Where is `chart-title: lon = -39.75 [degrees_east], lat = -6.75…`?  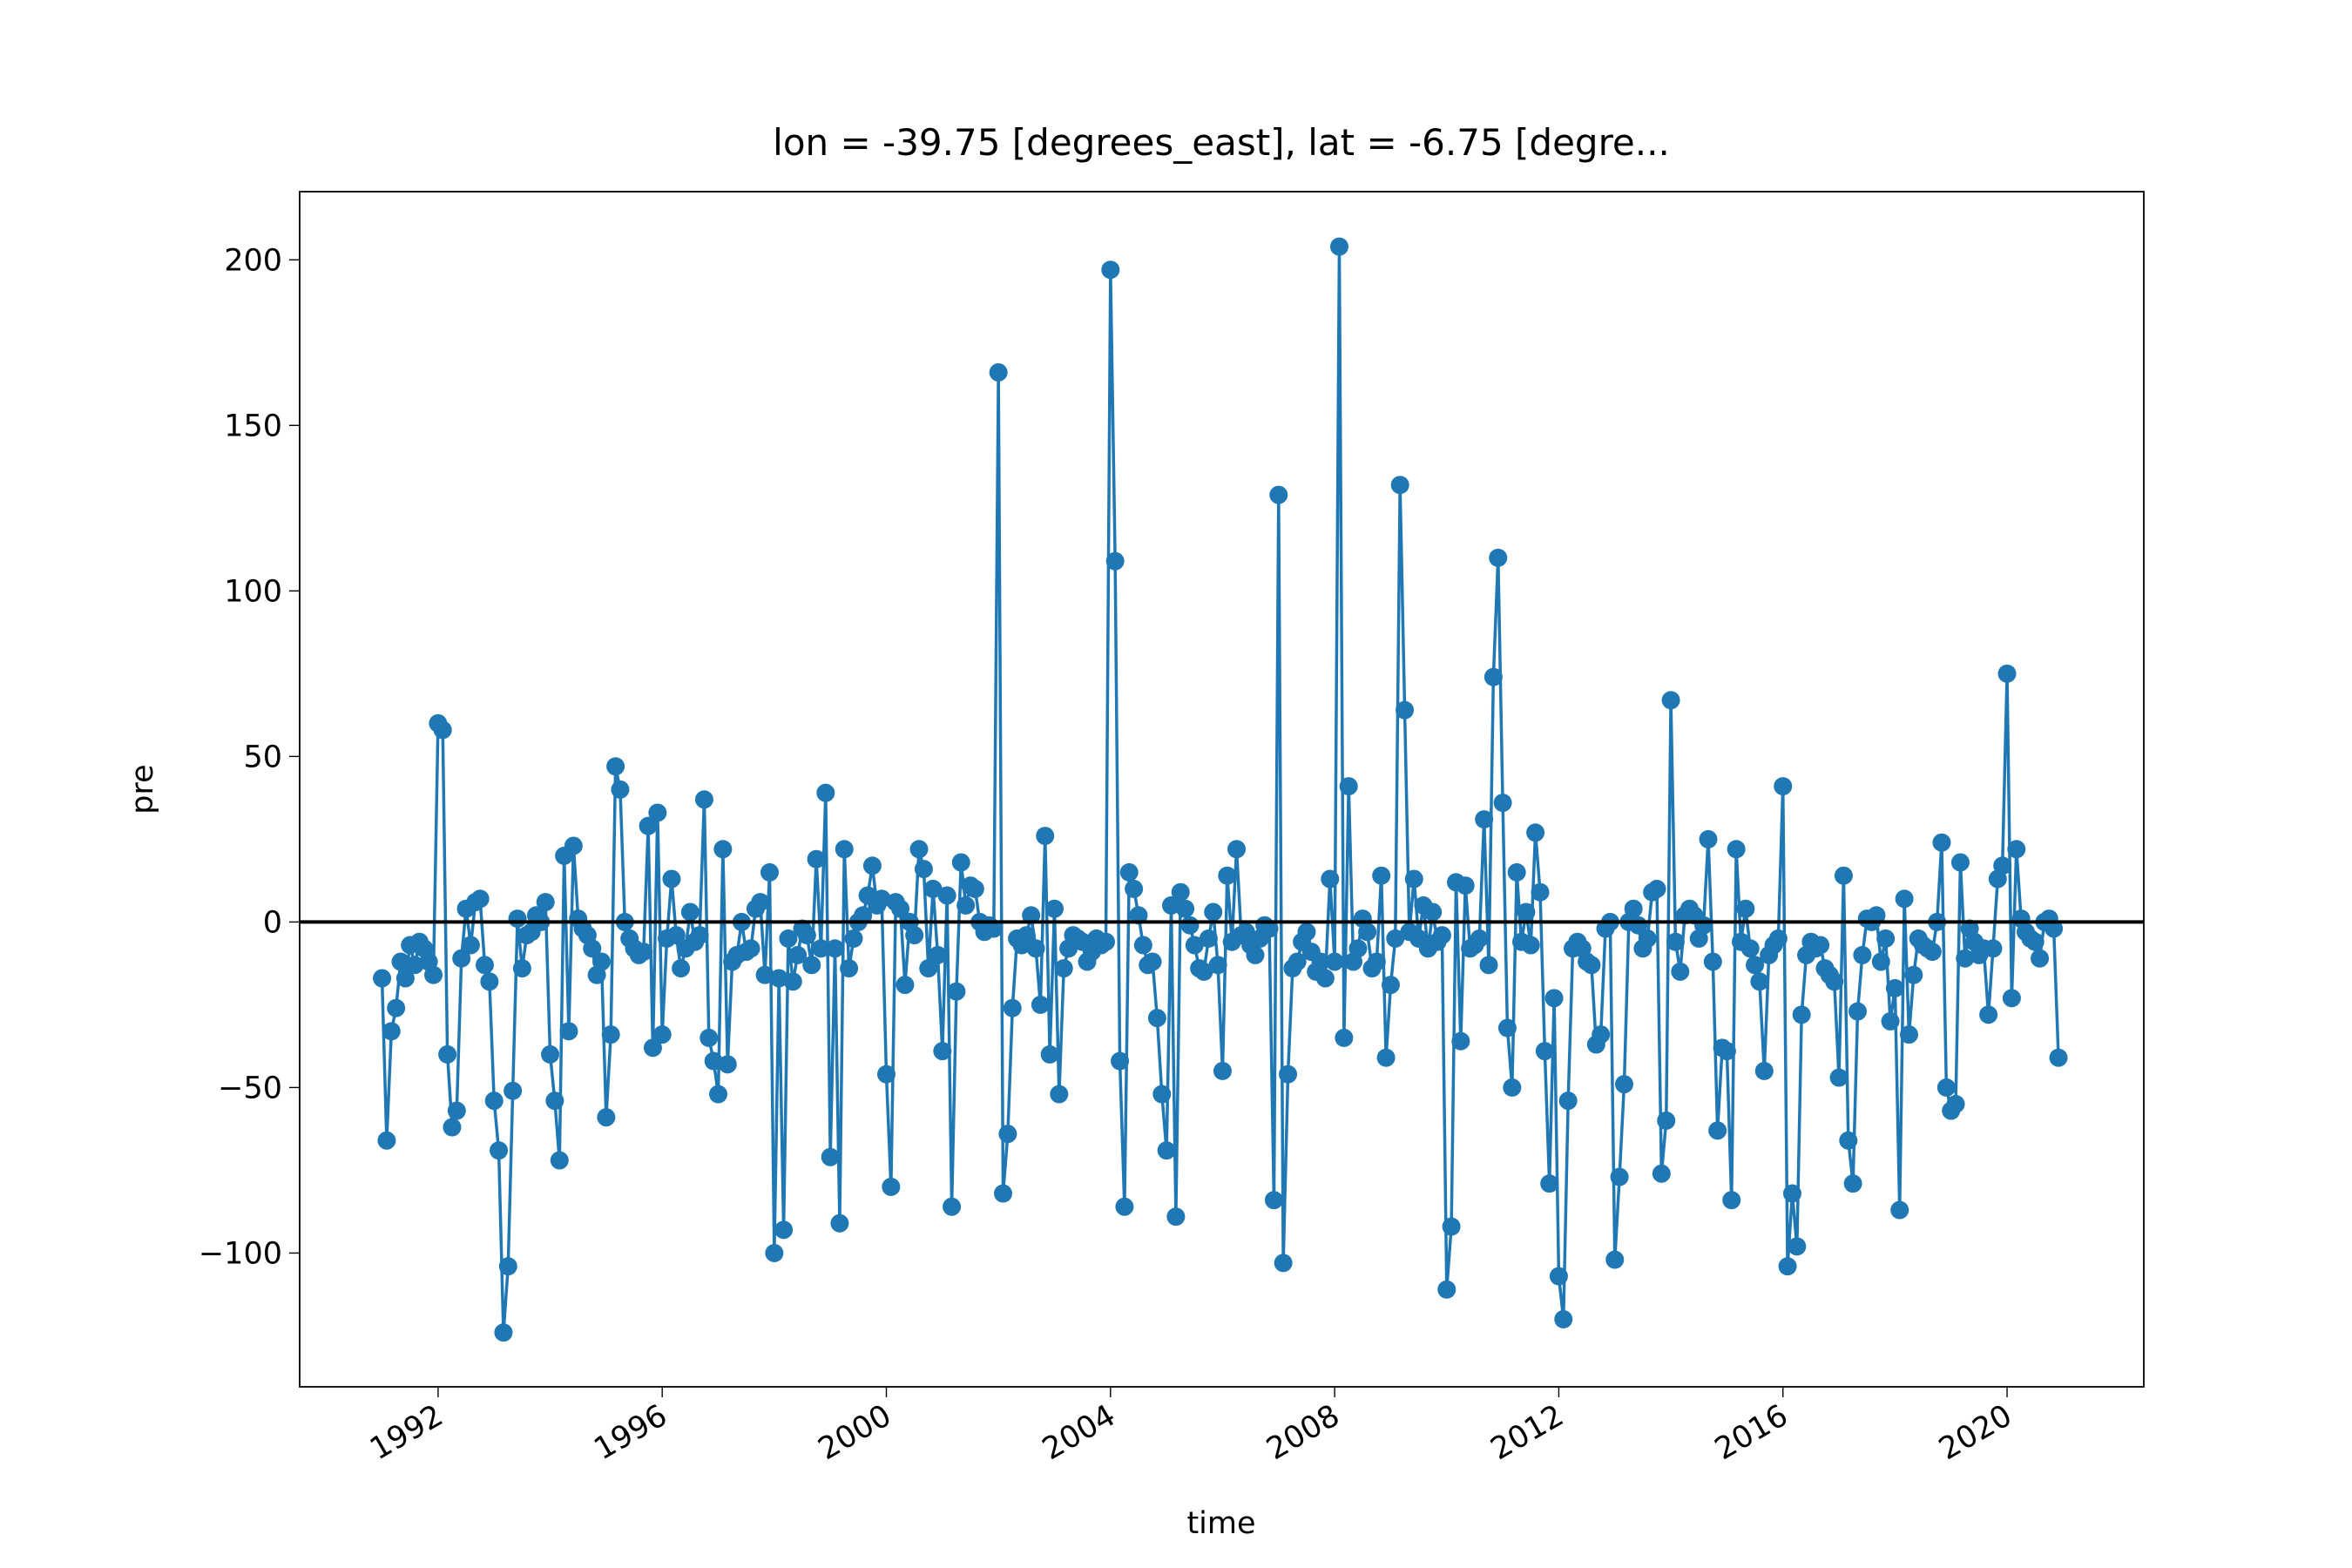 chart-title: lon = -39.75 [degrees_east], lat = -6.75… is located at coordinates (1221, 142).